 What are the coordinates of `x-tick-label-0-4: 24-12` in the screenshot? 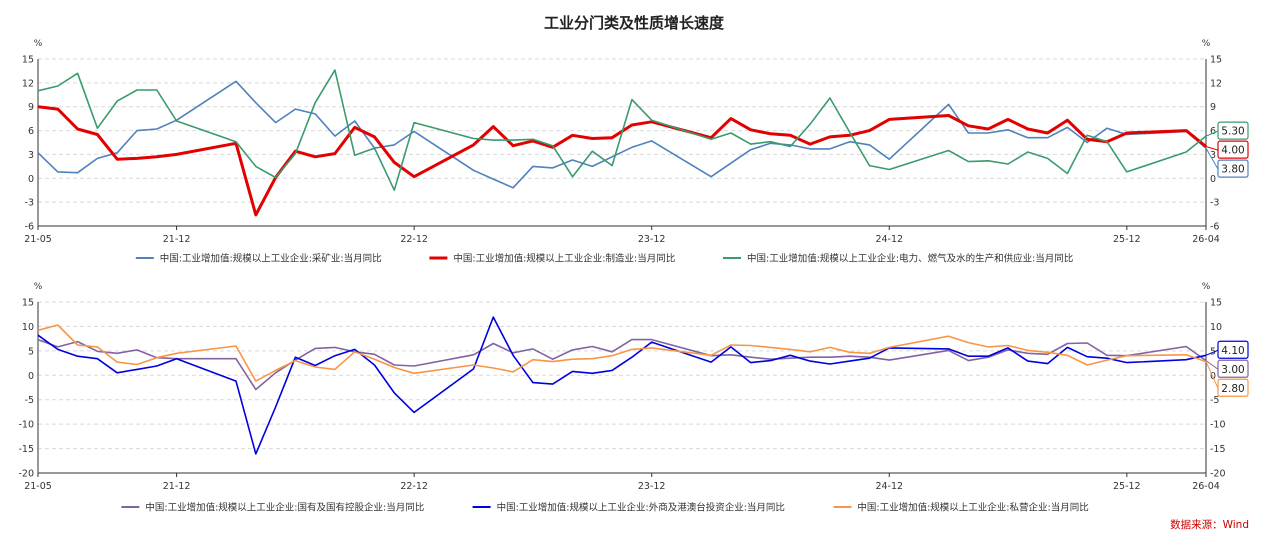 It's located at (889, 239).